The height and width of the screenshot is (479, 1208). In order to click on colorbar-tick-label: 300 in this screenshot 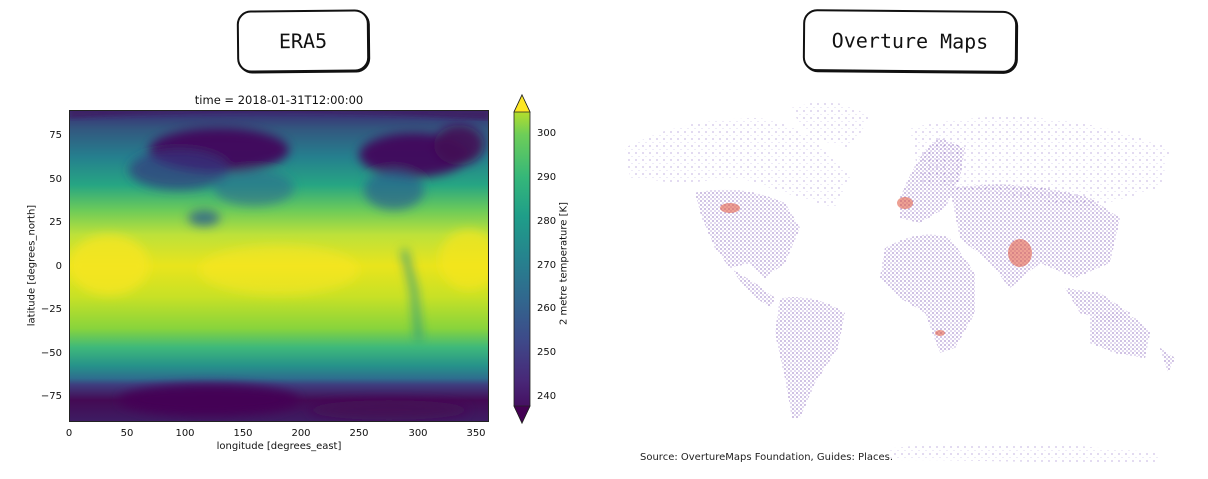, I will do `click(547, 133)`.